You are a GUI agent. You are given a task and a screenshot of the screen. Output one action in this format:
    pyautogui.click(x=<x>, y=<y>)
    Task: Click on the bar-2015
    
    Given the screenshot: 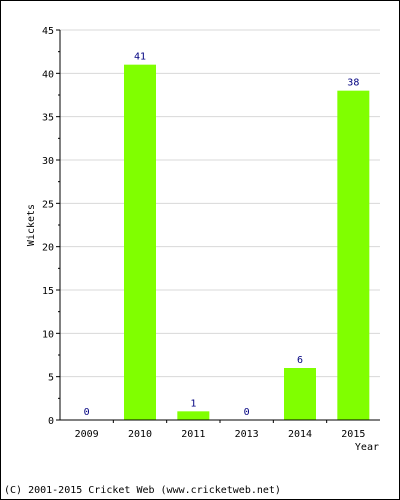 What is the action you would take?
    pyautogui.click(x=353, y=255)
    